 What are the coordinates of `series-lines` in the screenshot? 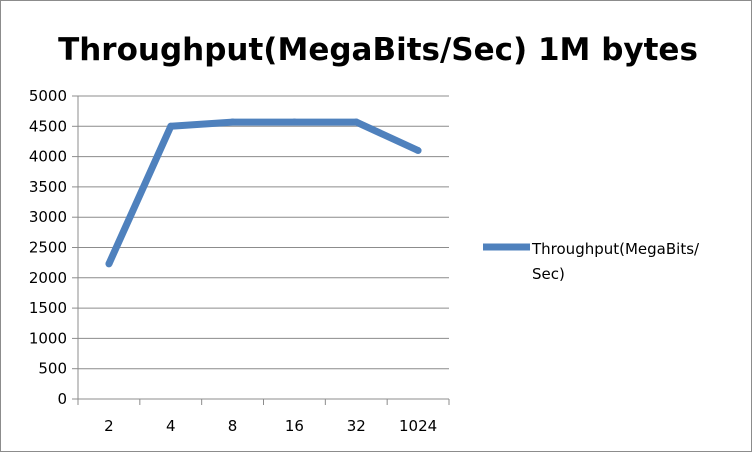 It's located at (263, 193).